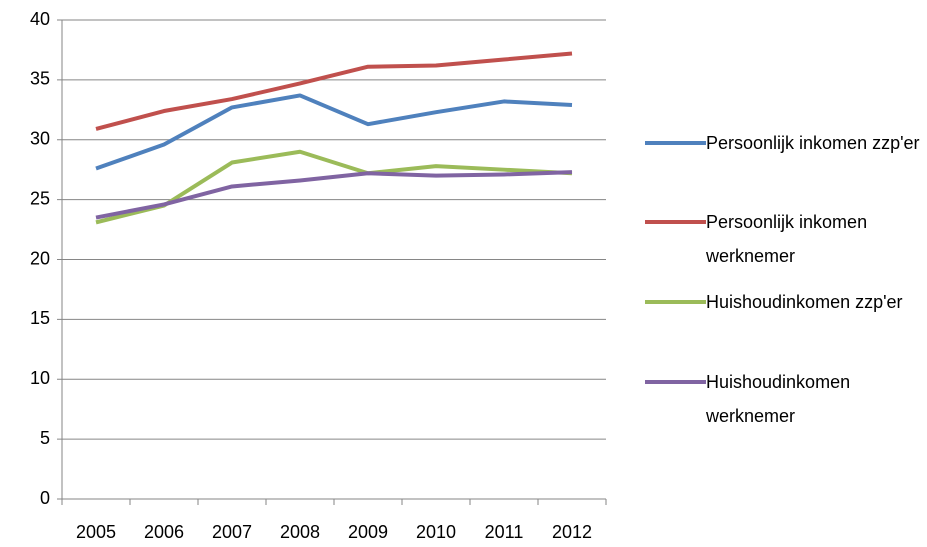  I want to click on x-tick-label: 2011, so click(504, 532).